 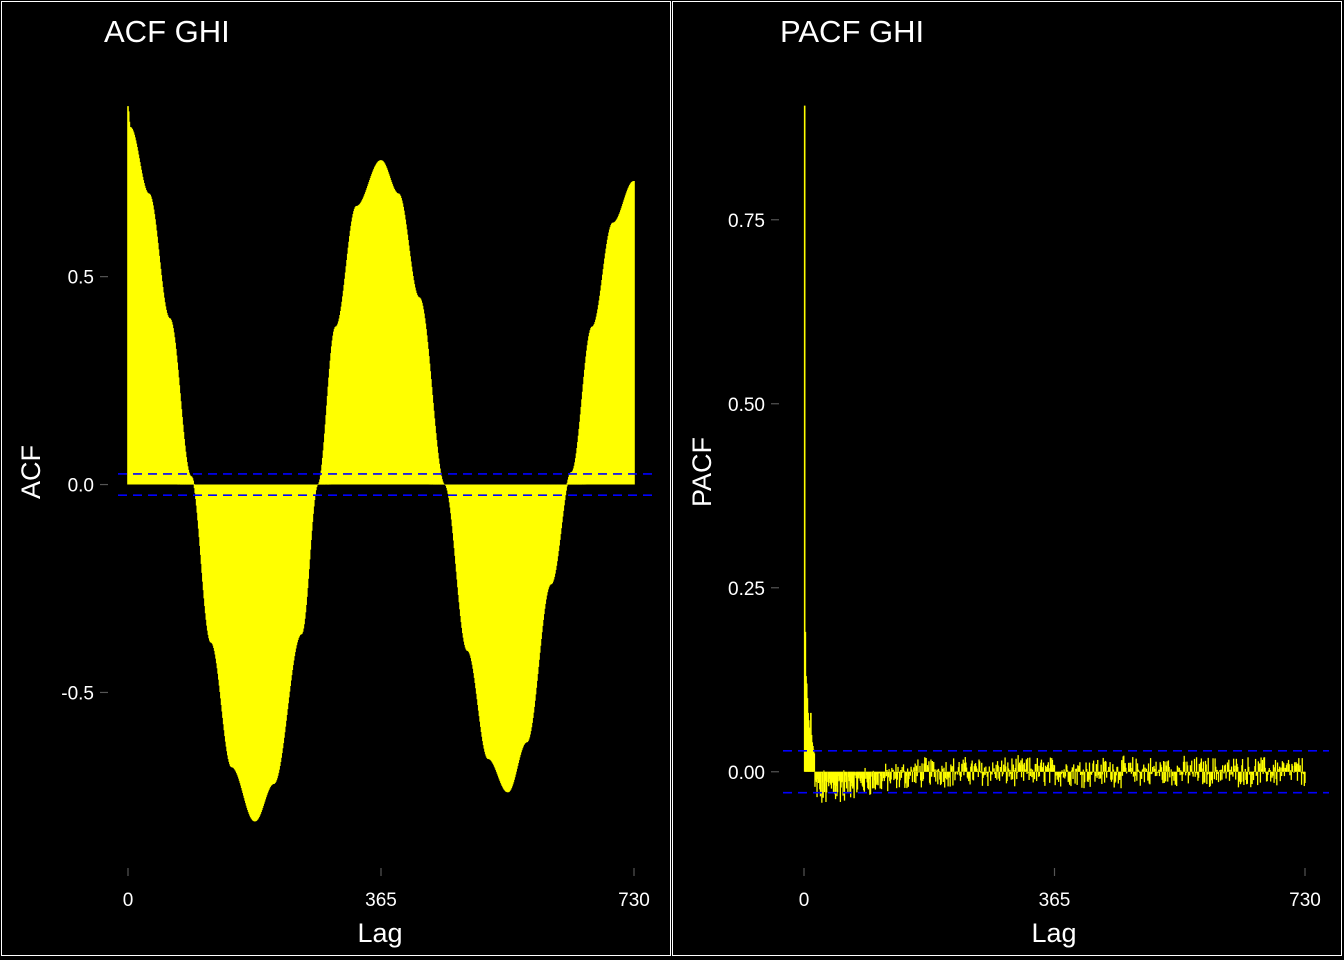 I want to click on acf-x-tick-label: 730, so click(x=634, y=900).